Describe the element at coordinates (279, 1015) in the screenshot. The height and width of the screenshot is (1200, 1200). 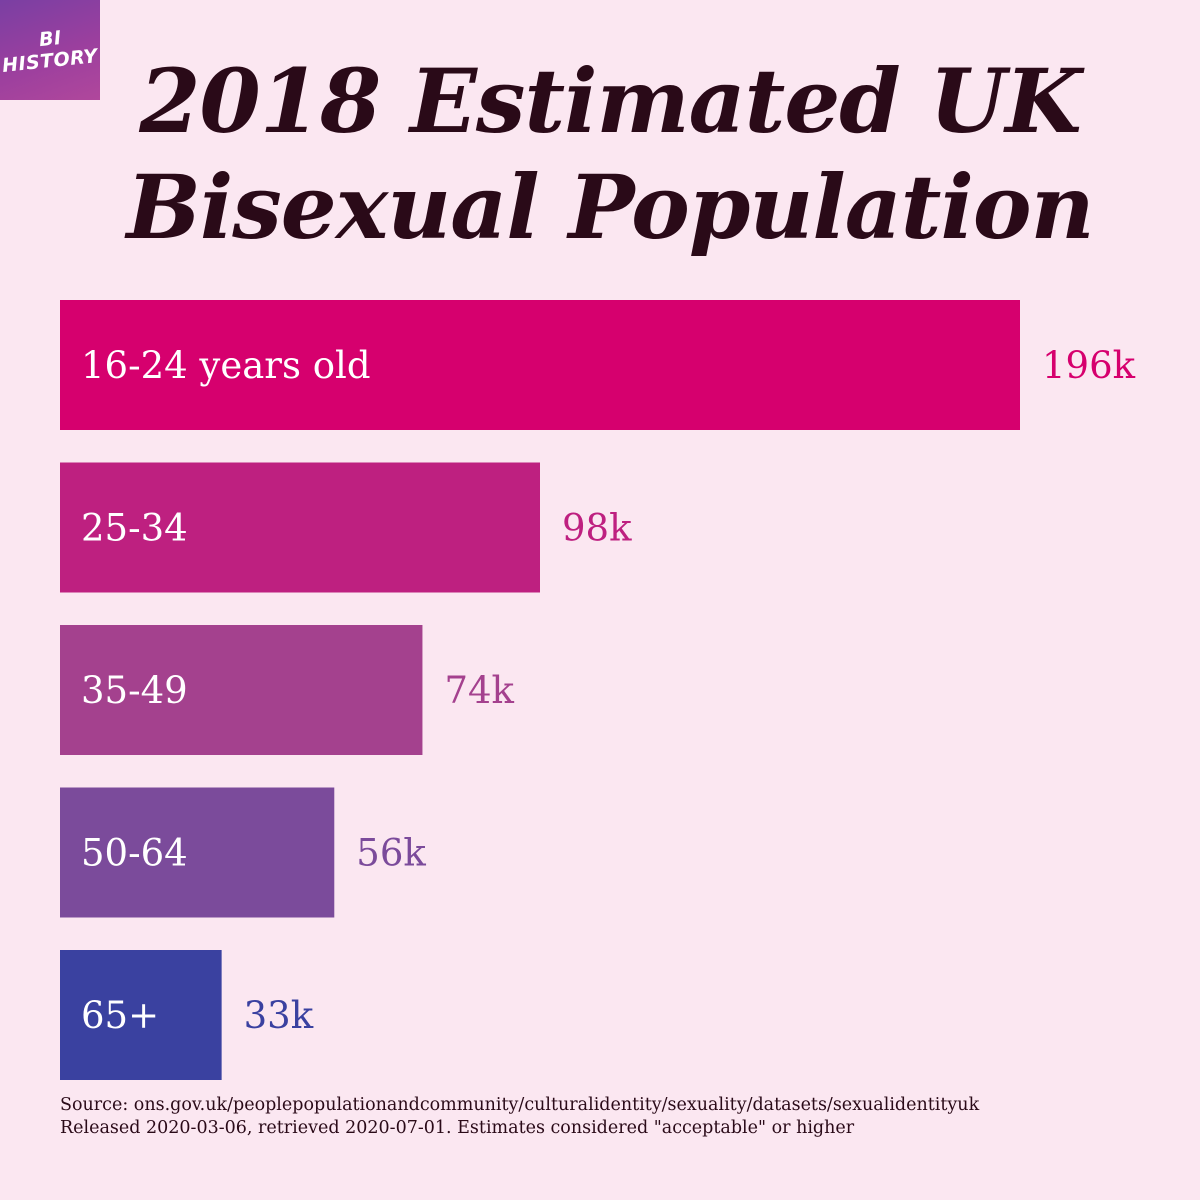
I see `value-label-5: 33k` at that location.